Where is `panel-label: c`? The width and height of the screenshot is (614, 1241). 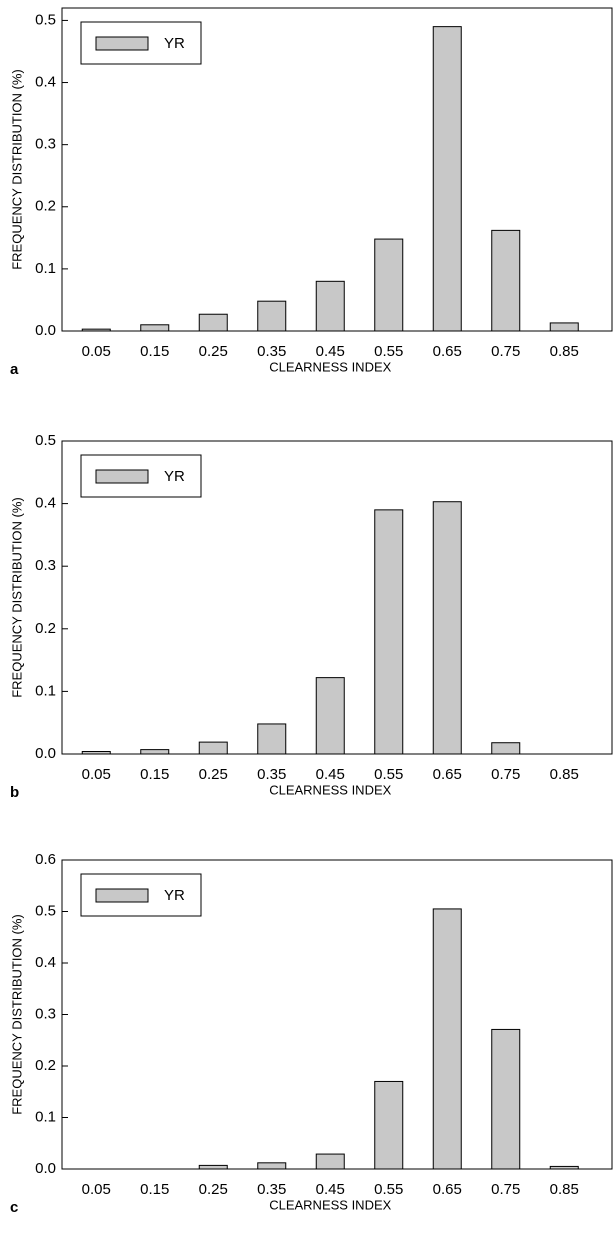
panel-label: c is located at coordinates (14, 1207).